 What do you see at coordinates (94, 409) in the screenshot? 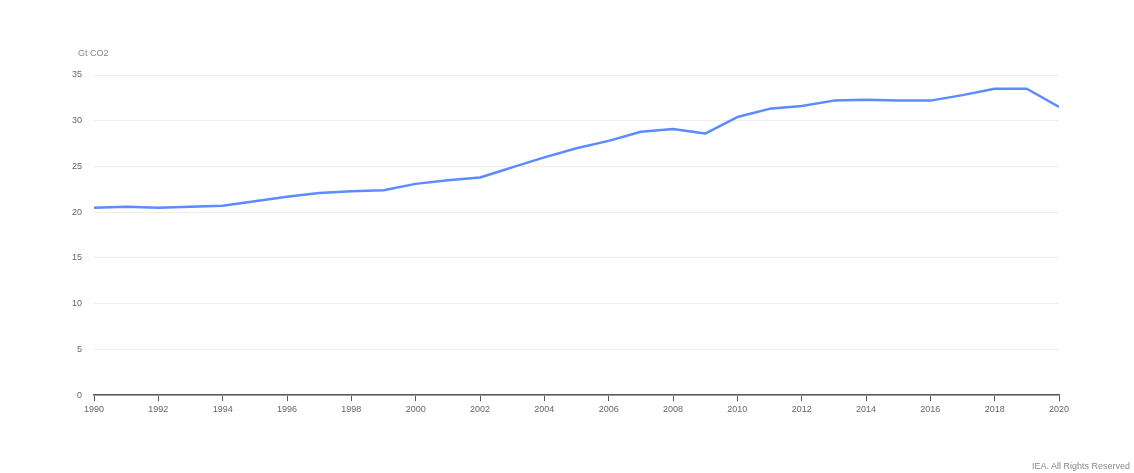
I see `x-tick-label: 1990` at bounding box center [94, 409].